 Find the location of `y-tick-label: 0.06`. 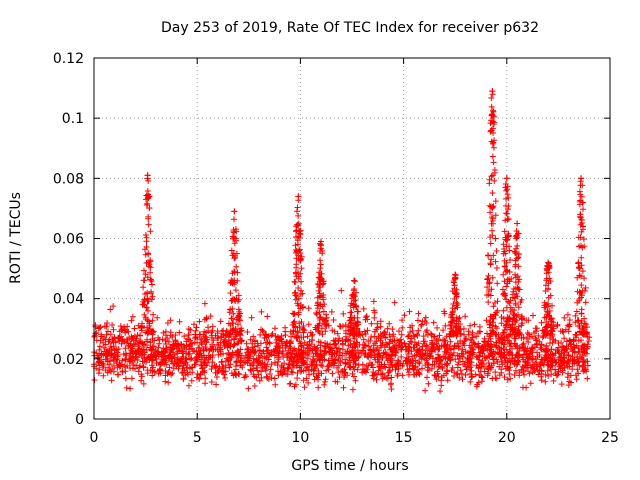

y-tick-label: 0.06 is located at coordinates (68, 240).